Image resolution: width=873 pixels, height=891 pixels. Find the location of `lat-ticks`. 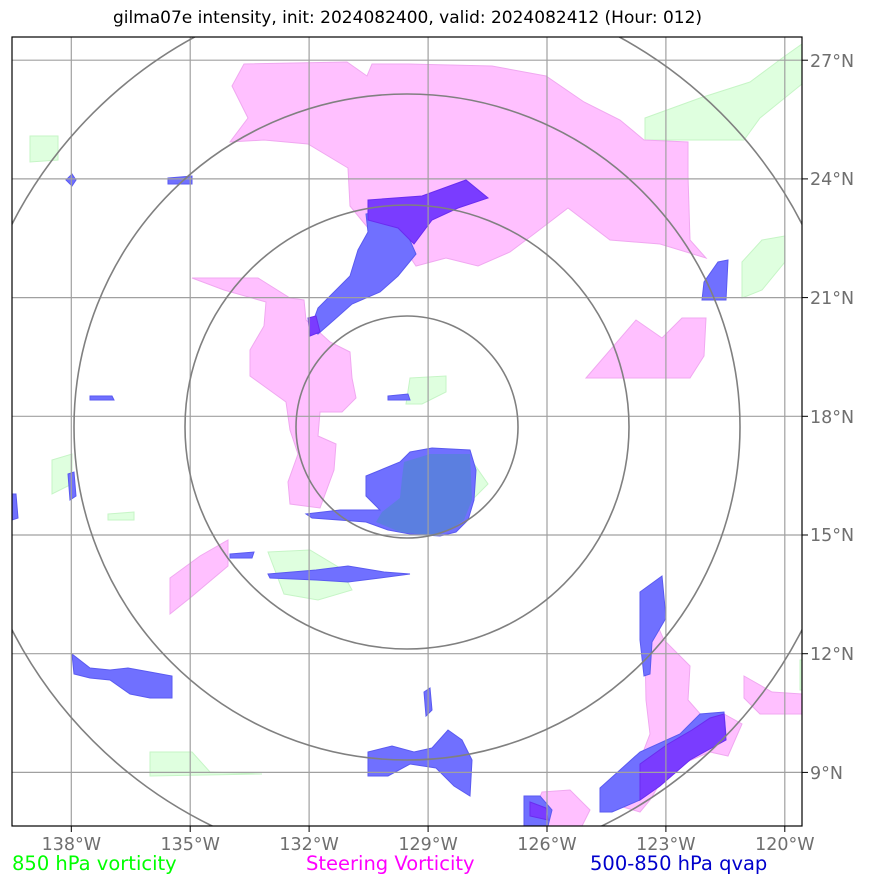

lat-ticks is located at coordinates (805, 416).